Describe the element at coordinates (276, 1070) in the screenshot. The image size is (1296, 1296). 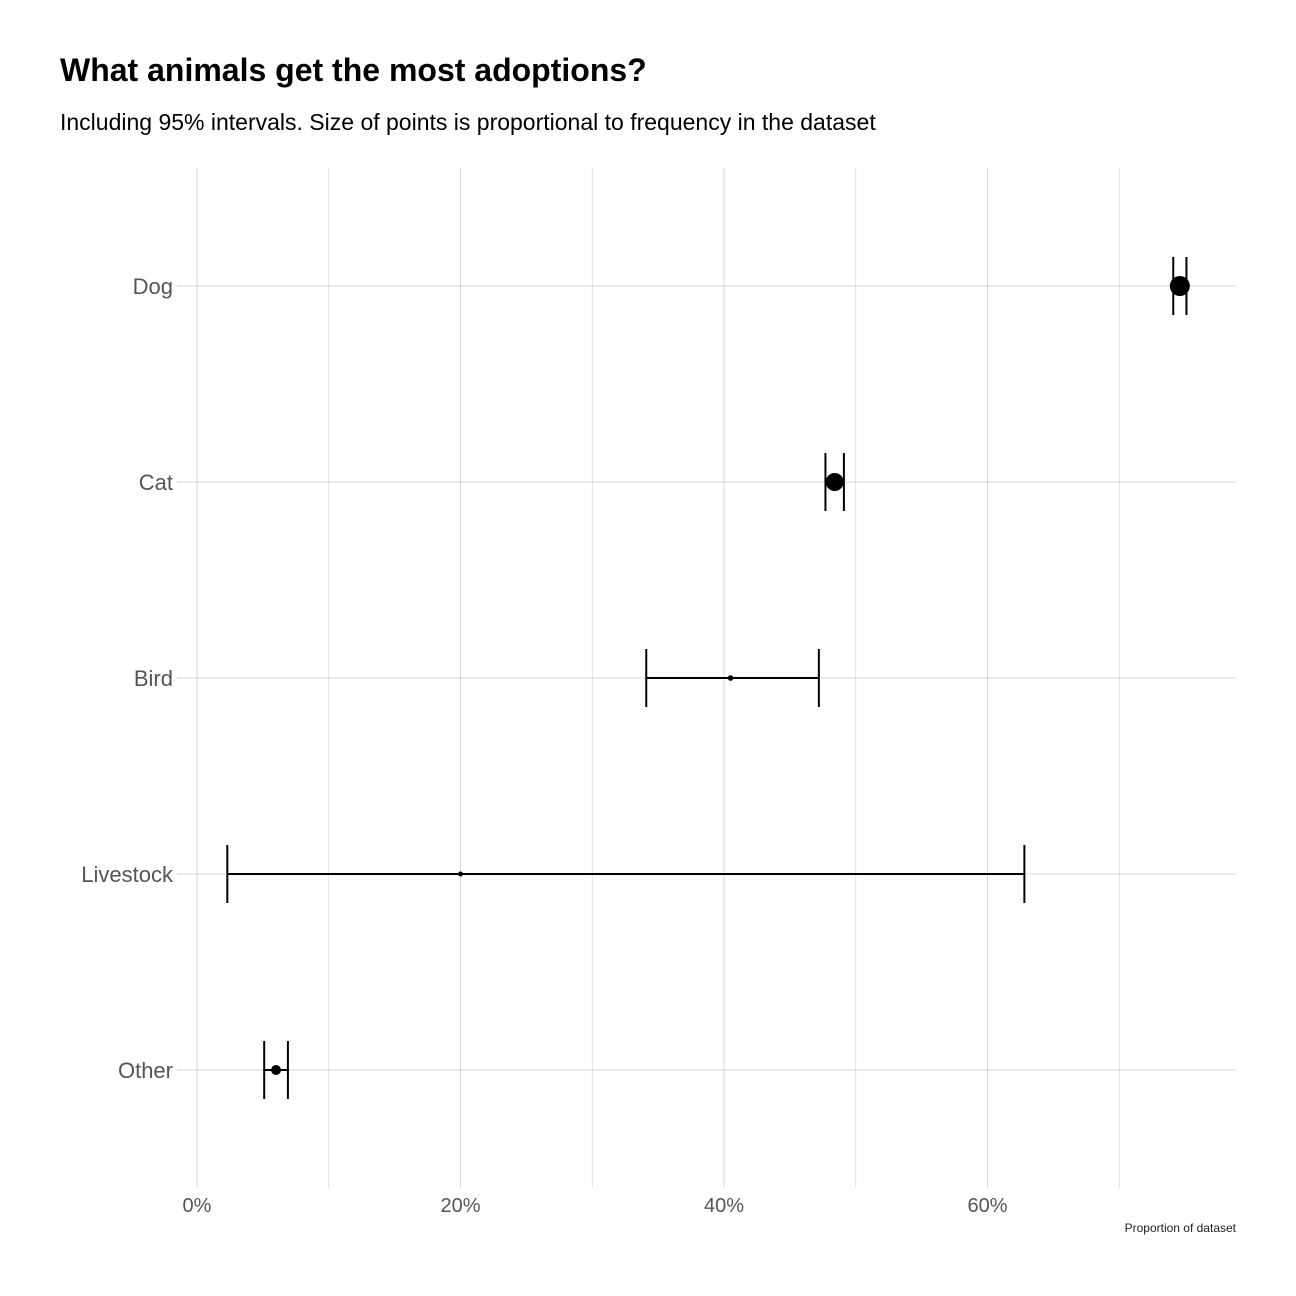
I see `point-other` at that location.